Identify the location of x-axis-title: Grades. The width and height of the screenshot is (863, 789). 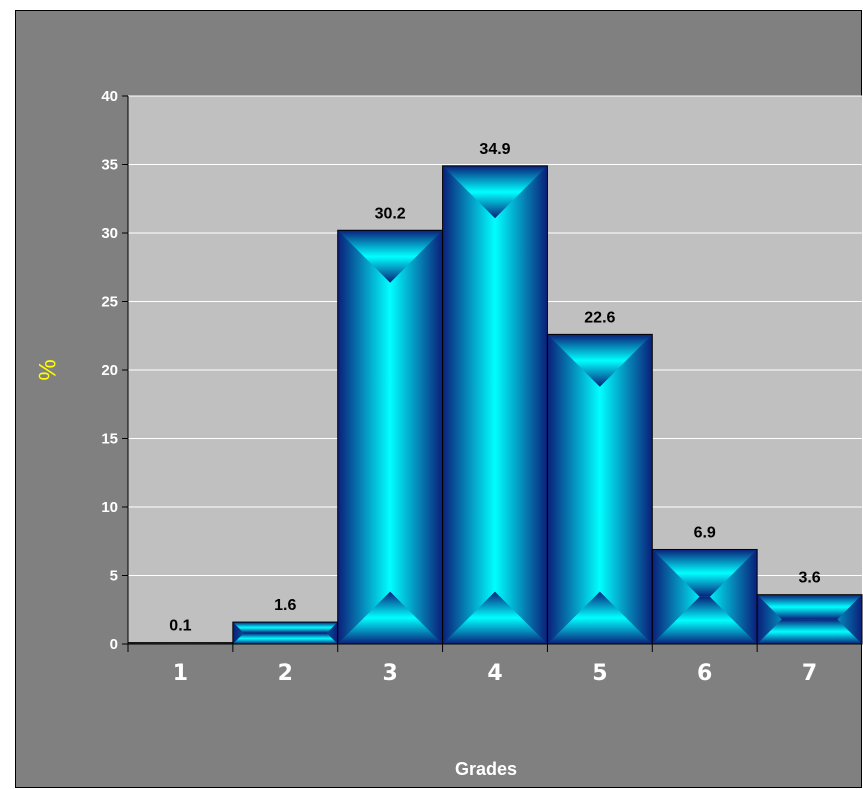
(486, 769).